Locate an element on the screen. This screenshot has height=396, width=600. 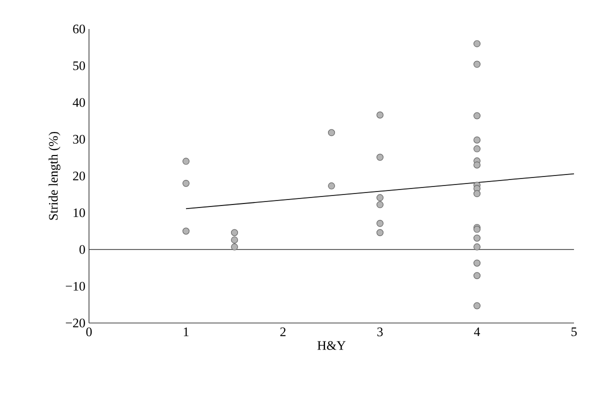
y-tick-label: 30 is located at coordinates (79, 139).